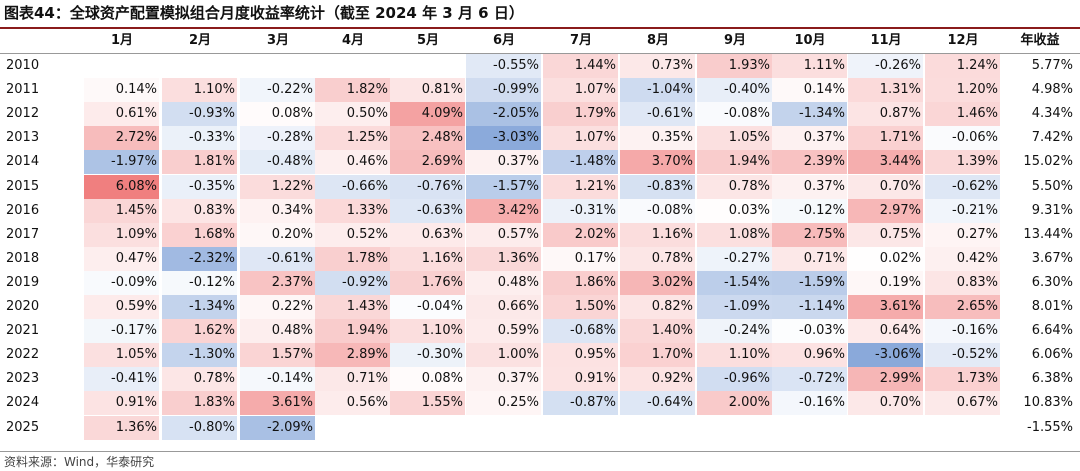  Describe the element at coordinates (352, 90) in the screenshot. I see `heatmap-cell: 1.82%` at that location.